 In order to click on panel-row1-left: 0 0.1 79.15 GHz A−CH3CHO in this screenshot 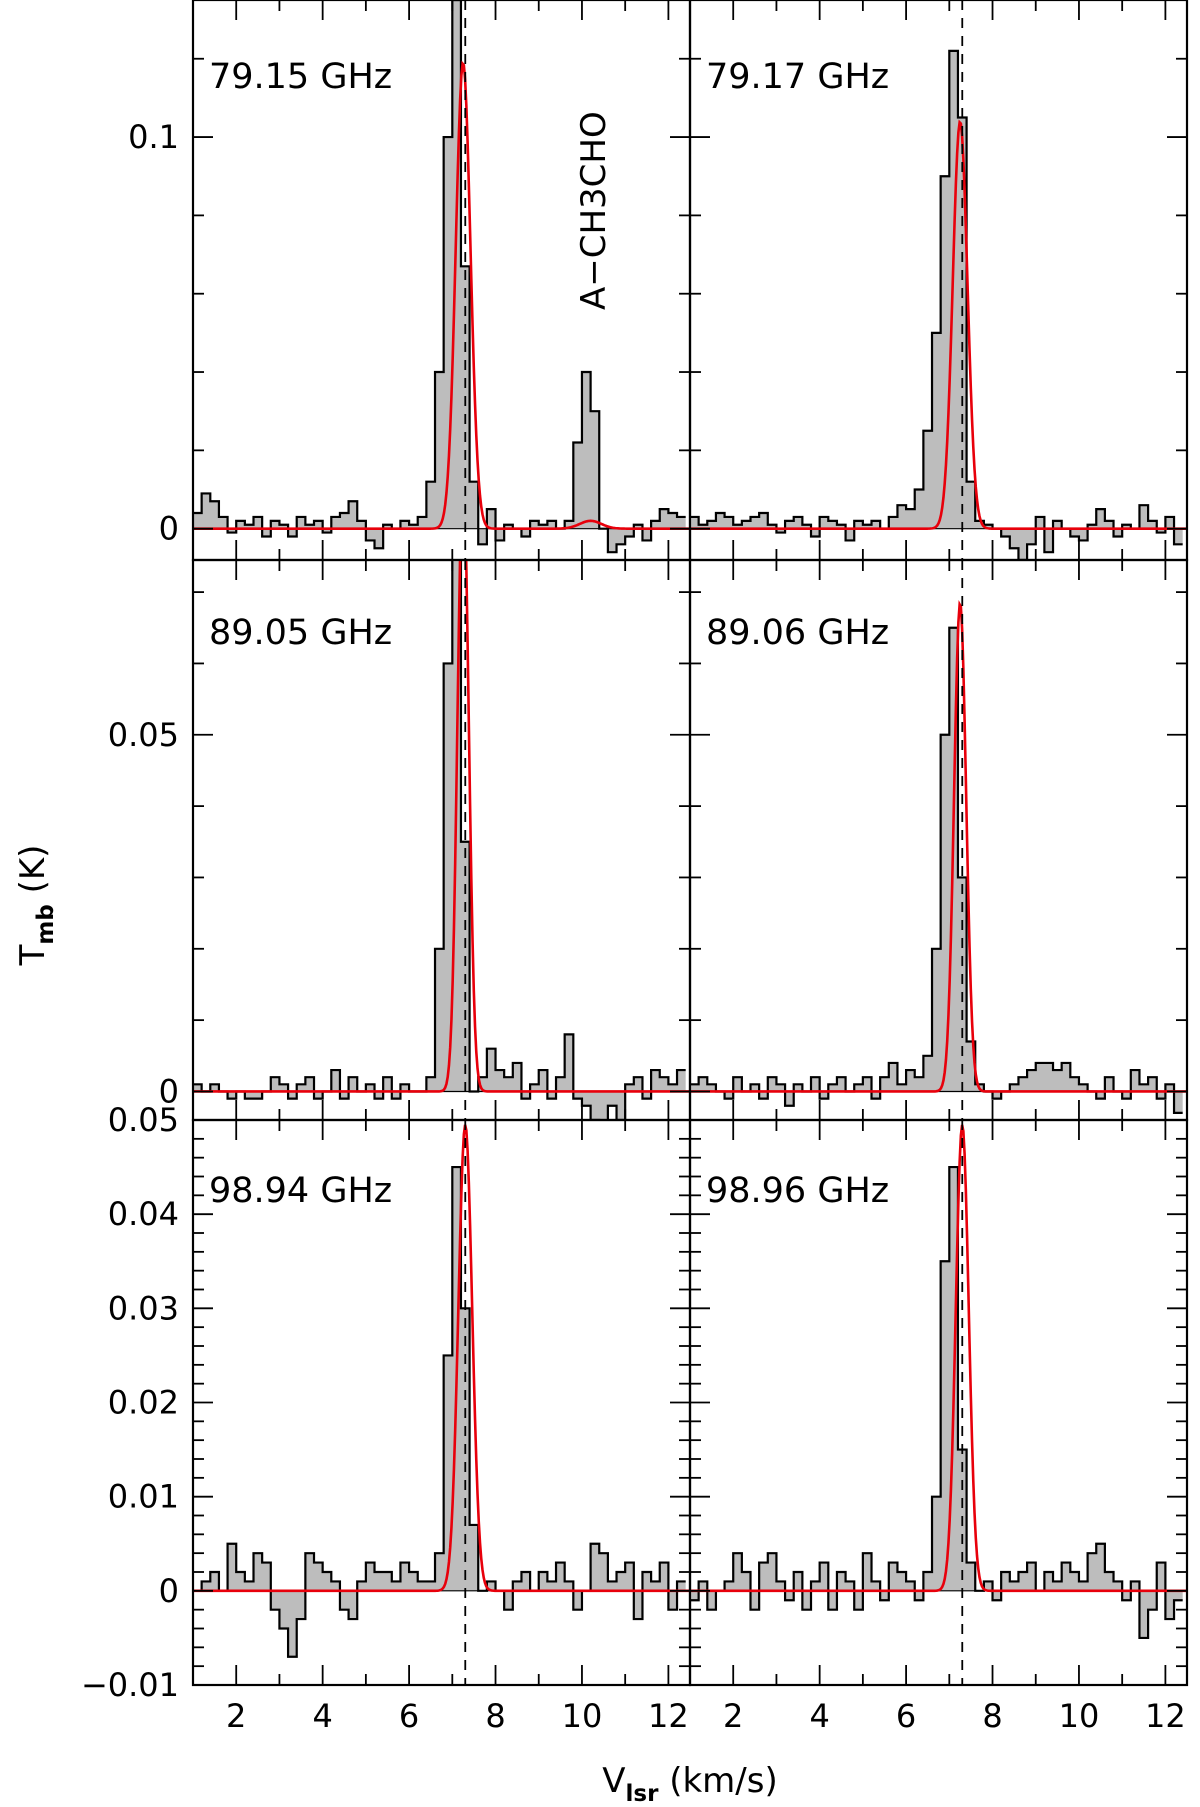, I will do `click(410, 281)`.